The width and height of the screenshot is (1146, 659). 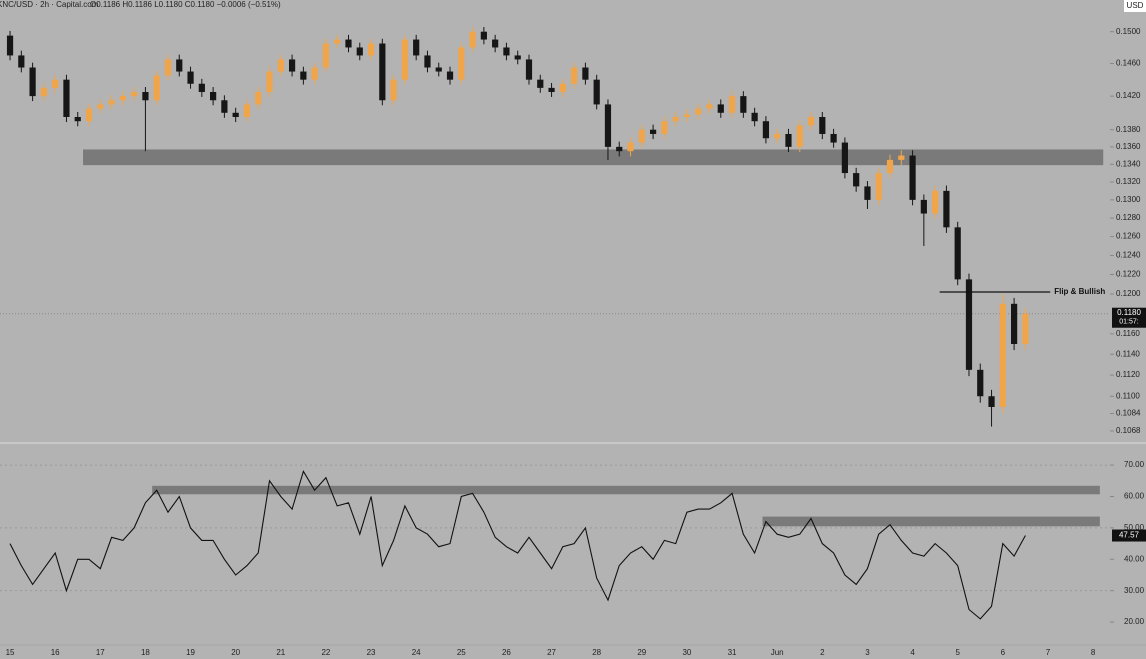 I want to click on last-price-tag, so click(x=1129, y=317).